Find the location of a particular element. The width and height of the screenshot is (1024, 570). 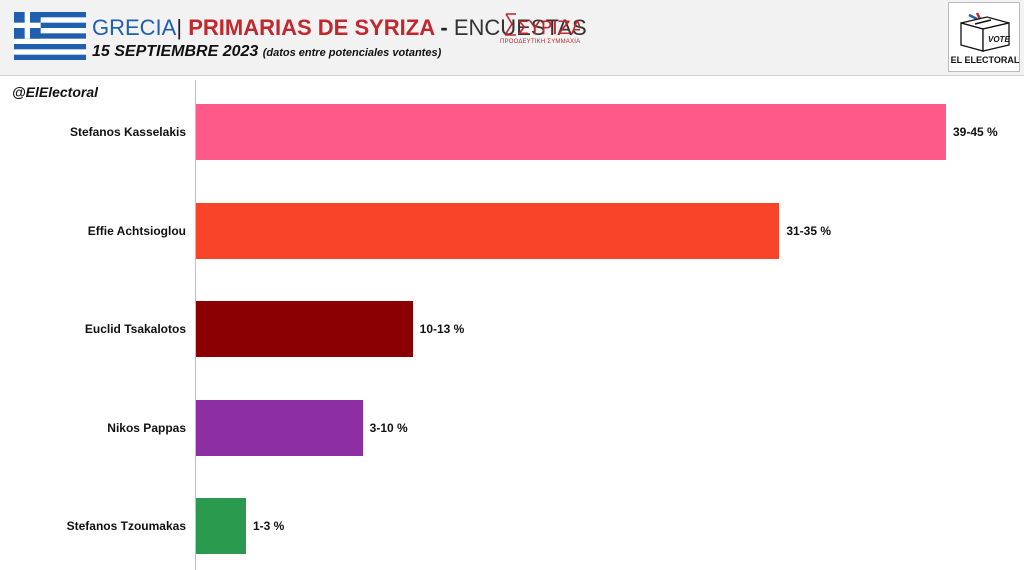

party-logo-tagline: ΠΡΟΟΔΕΥΤΙΚΗ ΣΥΜΜΑΧΙΑ is located at coordinates (540, 42).